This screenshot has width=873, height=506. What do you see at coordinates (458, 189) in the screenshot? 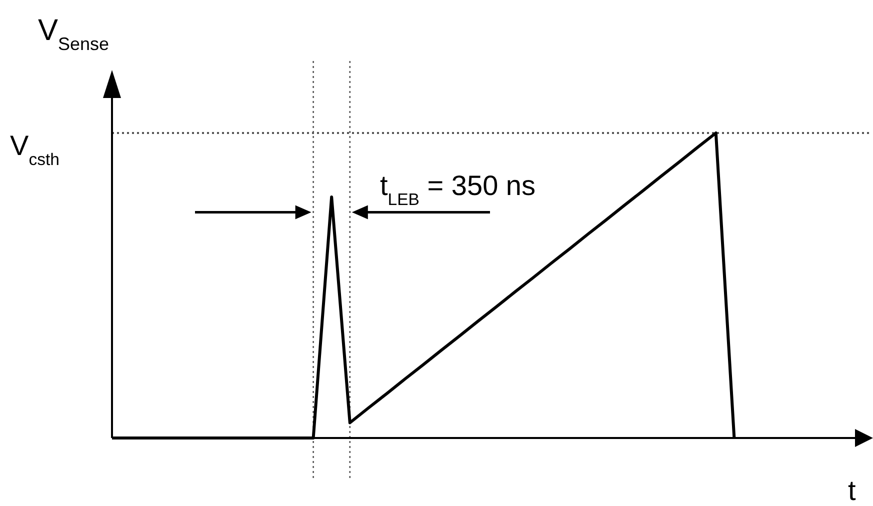
I see `annotation: t$_{LEB}$ = 350 ns` at bounding box center [458, 189].